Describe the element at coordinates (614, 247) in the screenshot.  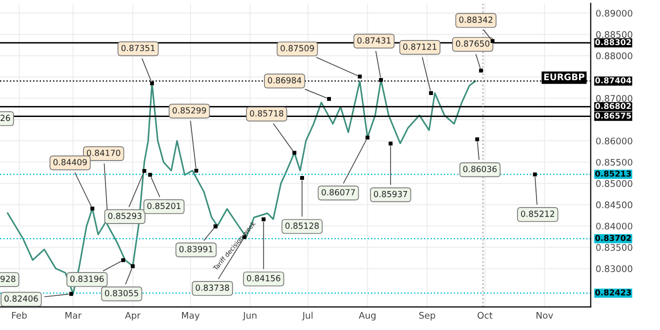
I see `y-tick-label: 0.83500` at that location.